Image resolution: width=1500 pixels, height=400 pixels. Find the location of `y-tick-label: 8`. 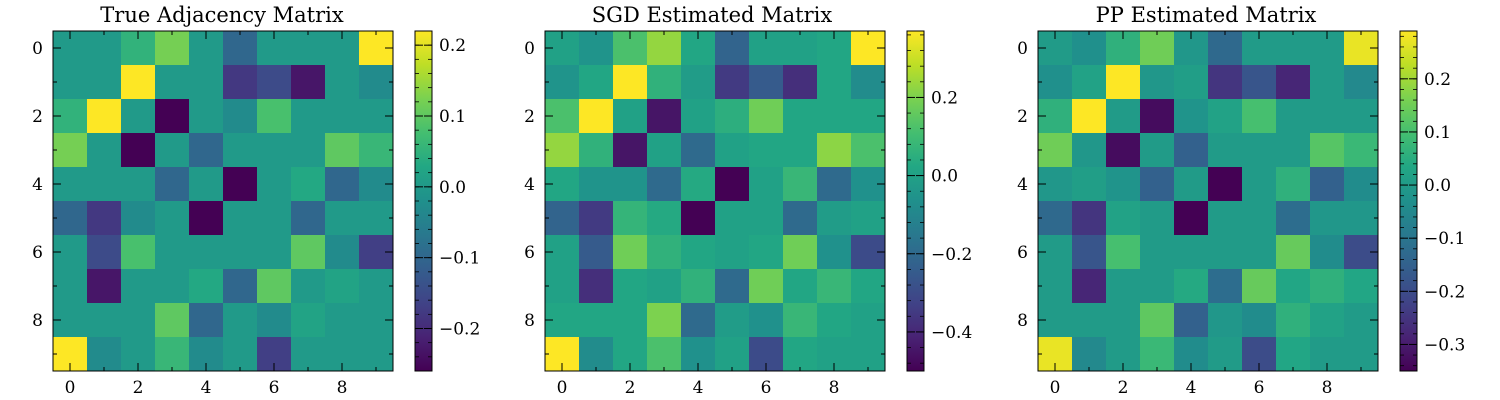

y-tick-label: 8 is located at coordinates (1022, 321).